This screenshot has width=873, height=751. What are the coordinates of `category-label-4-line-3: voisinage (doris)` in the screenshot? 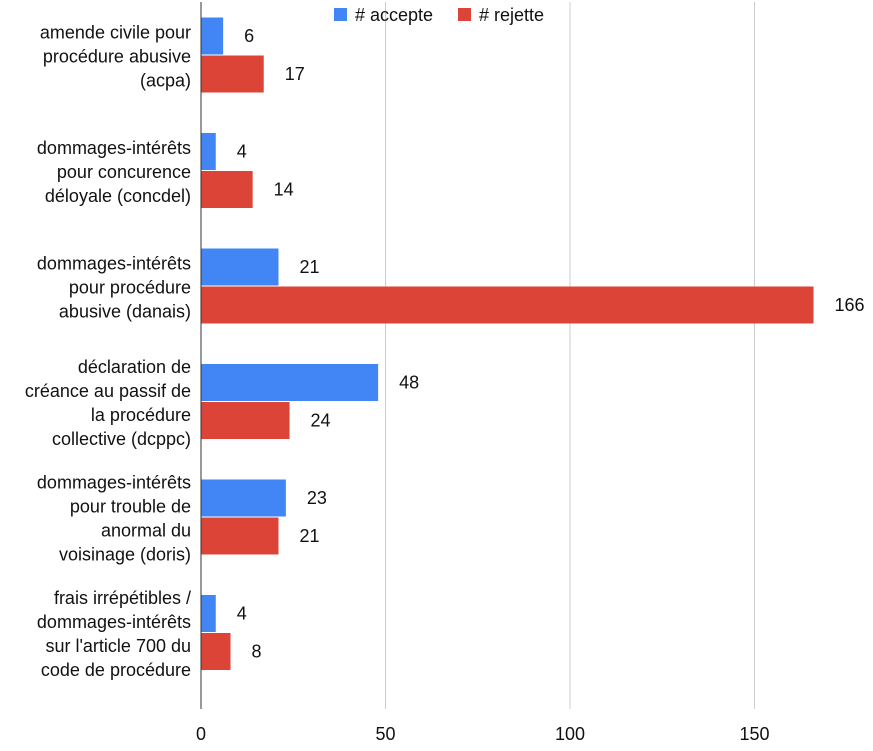 It's located at (125, 555).